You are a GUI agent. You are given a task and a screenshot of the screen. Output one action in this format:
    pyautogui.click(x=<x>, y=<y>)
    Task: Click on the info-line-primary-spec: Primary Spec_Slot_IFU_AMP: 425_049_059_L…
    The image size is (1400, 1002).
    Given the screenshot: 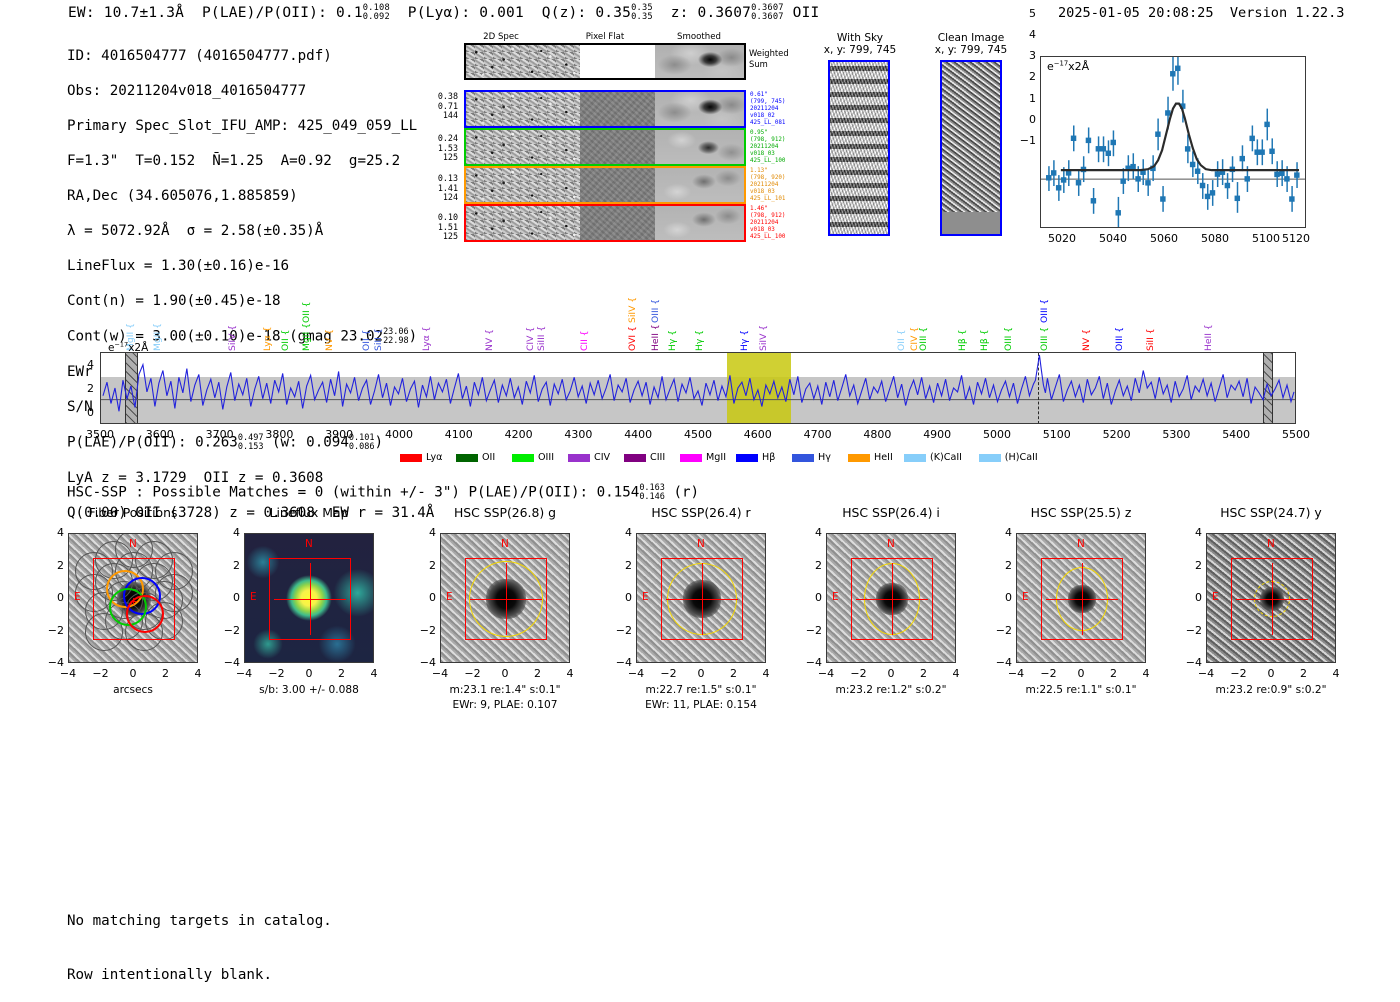 What is the action you would take?
    pyautogui.click(x=242, y=125)
    